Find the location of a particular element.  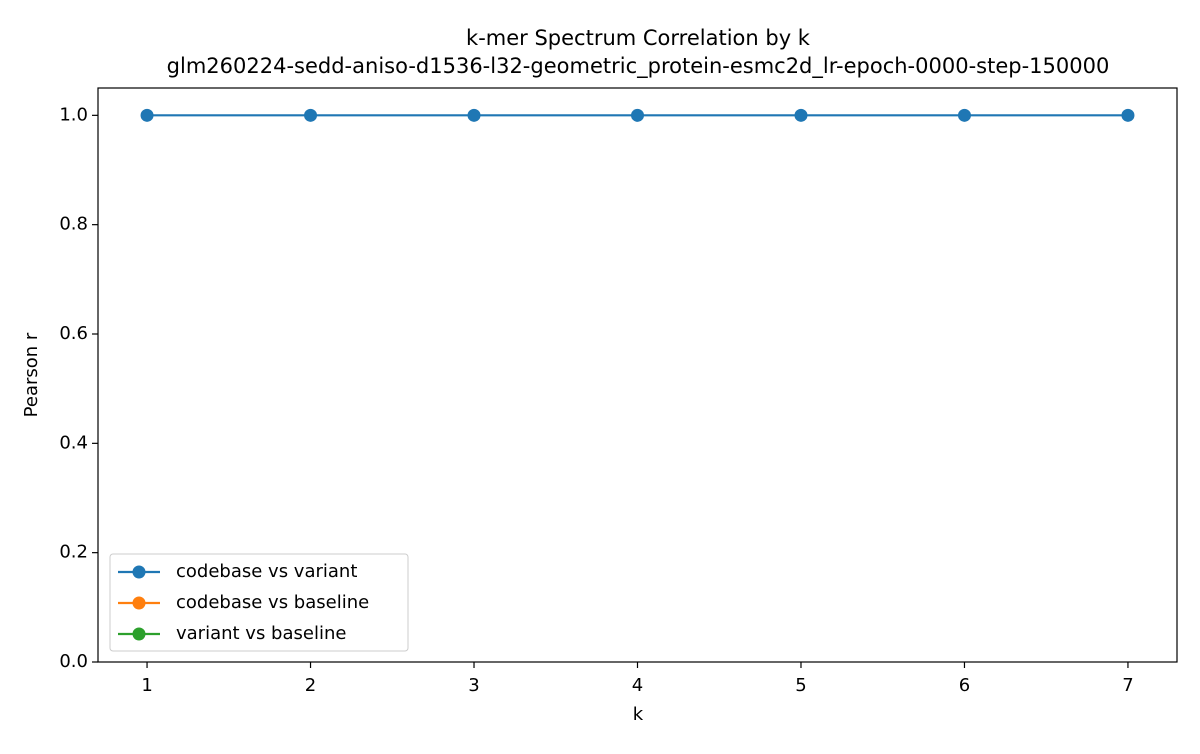

x-tick-label: 2 is located at coordinates (310, 685).